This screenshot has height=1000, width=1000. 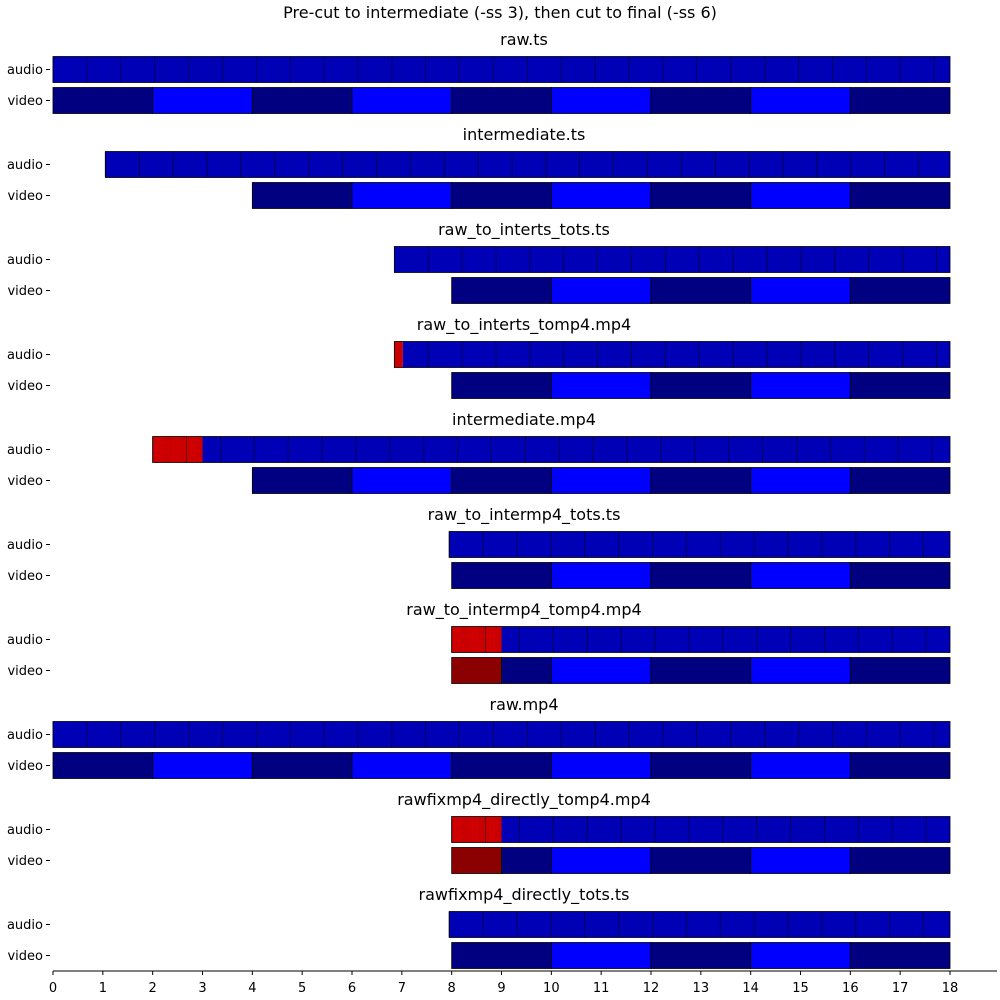 I want to click on x-tick-label: 2, so click(x=153, y=988).